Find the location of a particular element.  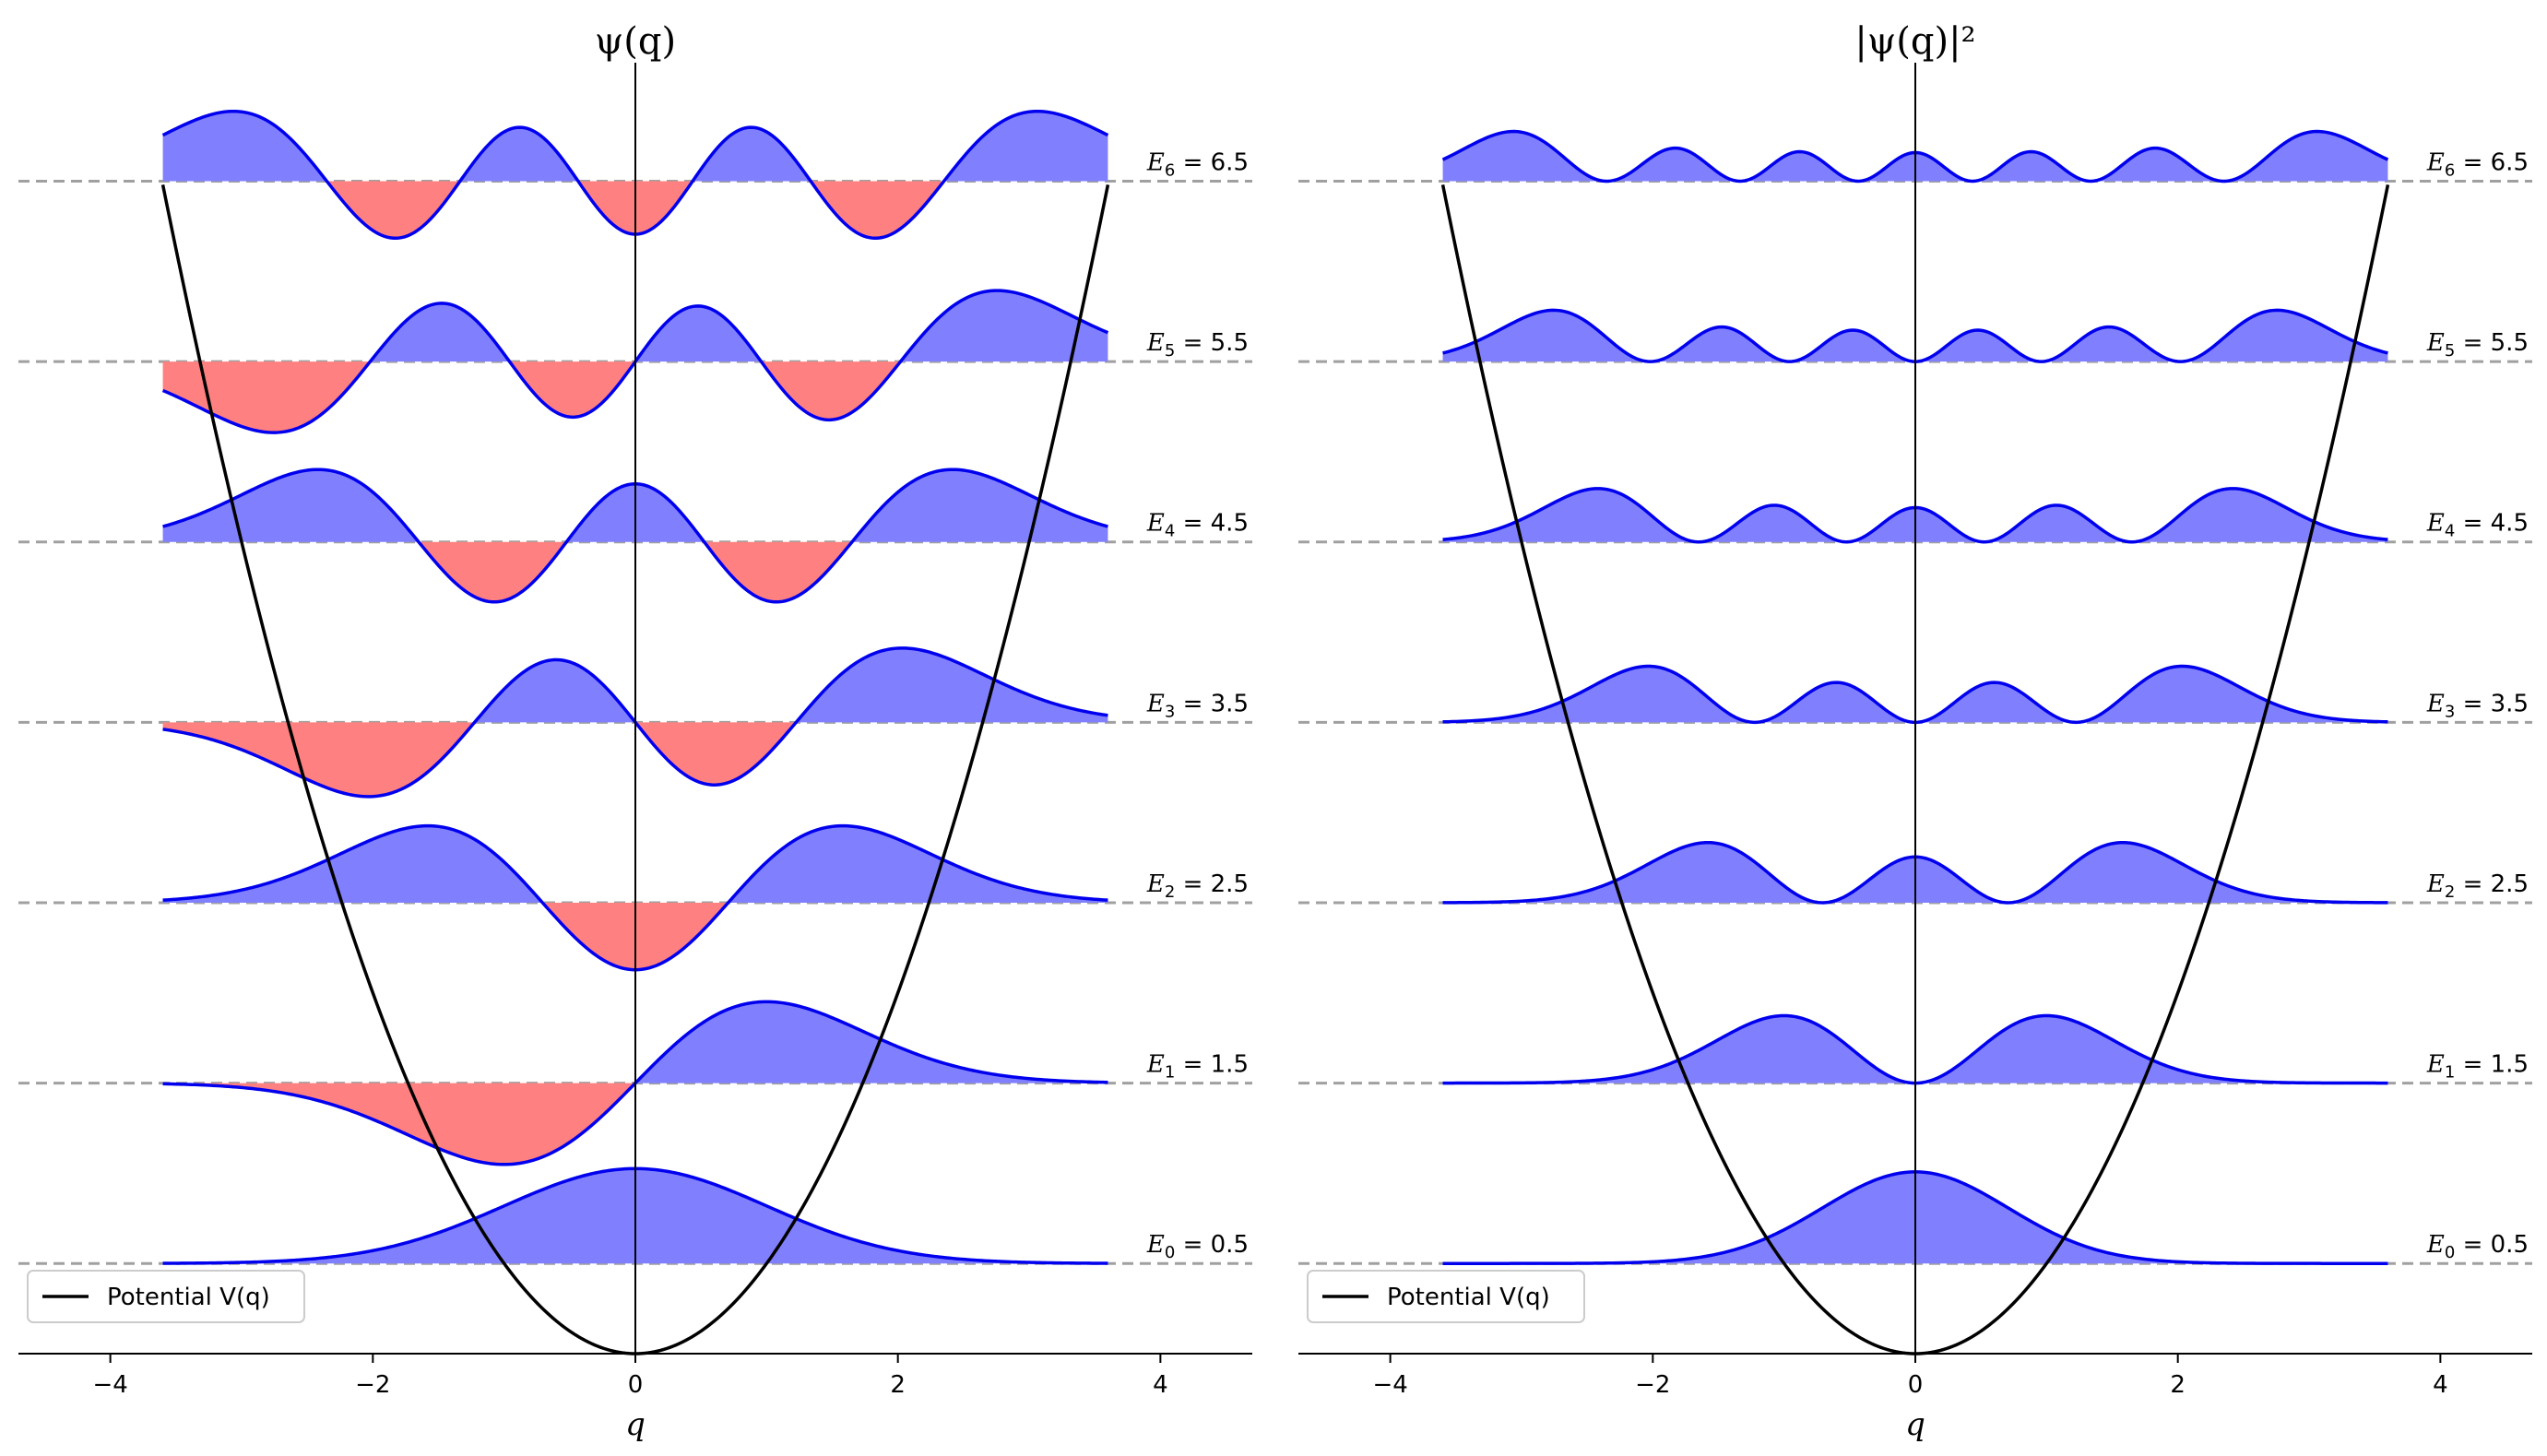

panel-title: ψ(q) is located at coordinates (635, 41).